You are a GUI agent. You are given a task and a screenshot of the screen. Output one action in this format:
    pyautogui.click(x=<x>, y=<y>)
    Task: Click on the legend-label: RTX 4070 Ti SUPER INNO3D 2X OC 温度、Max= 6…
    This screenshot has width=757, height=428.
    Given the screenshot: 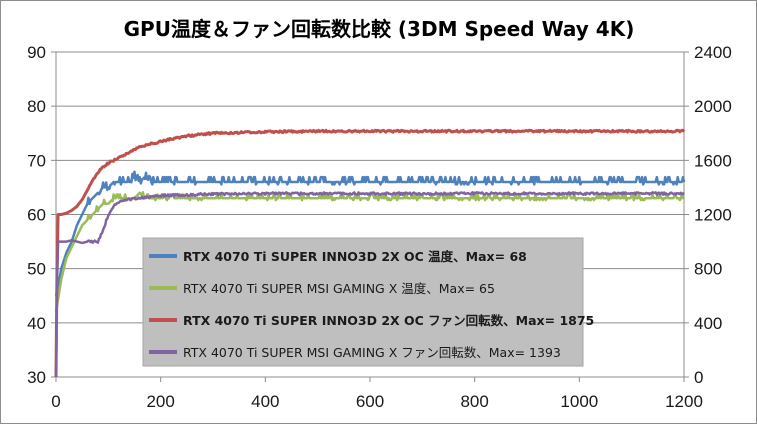 What is the action you would take?
    pyautogui.click(x=355, y=256)
    